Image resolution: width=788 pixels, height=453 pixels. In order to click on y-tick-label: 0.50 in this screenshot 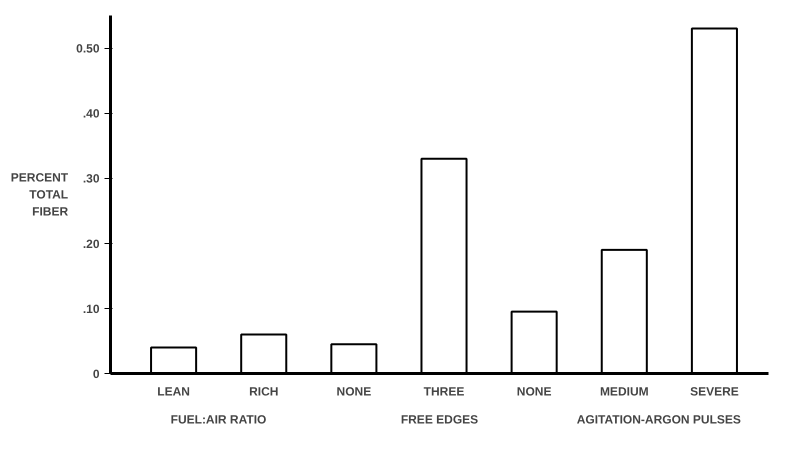, I will do `click(88, 49)`.